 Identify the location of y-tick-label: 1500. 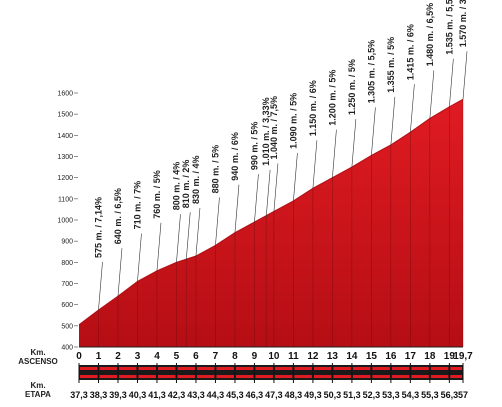
(65, 115).